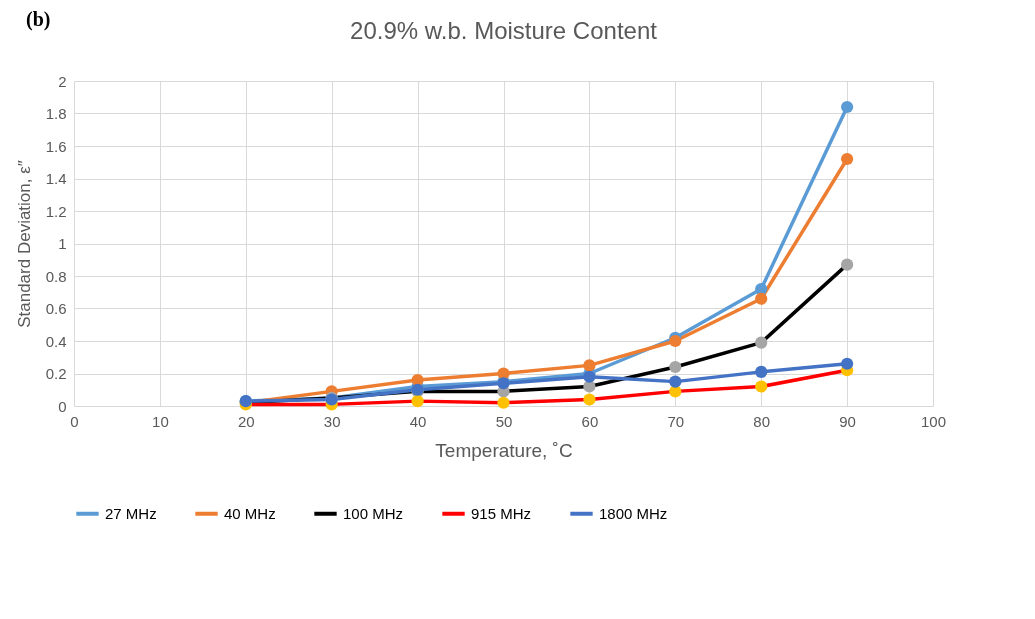  What do you see at coordinates (56, 178) in the screenshot?
I see `y-tick-label: 1.4` at bounding box center [56, 178].